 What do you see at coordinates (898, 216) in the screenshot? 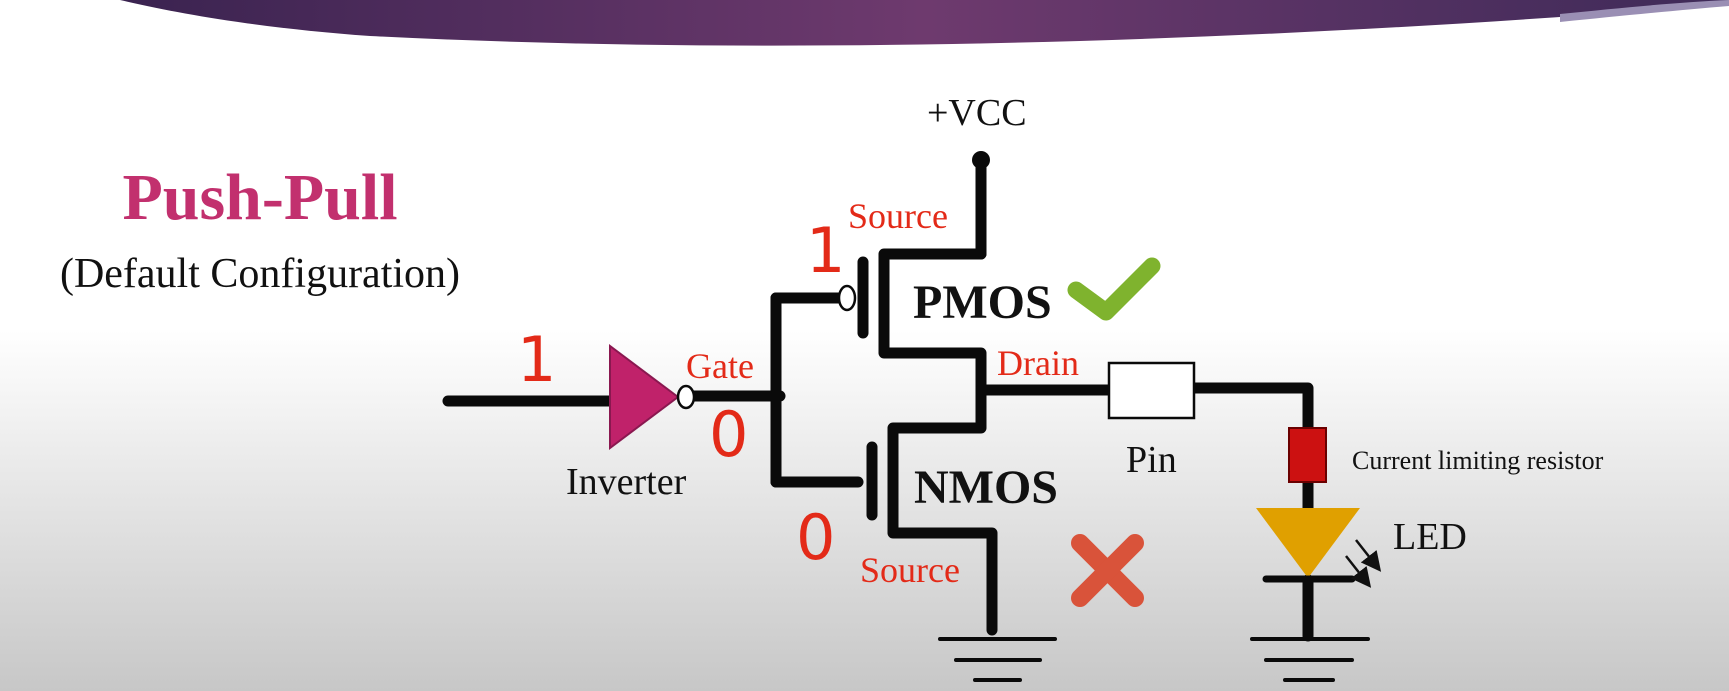
I see `source-top-label: Source` at bounding box center [898, 216].